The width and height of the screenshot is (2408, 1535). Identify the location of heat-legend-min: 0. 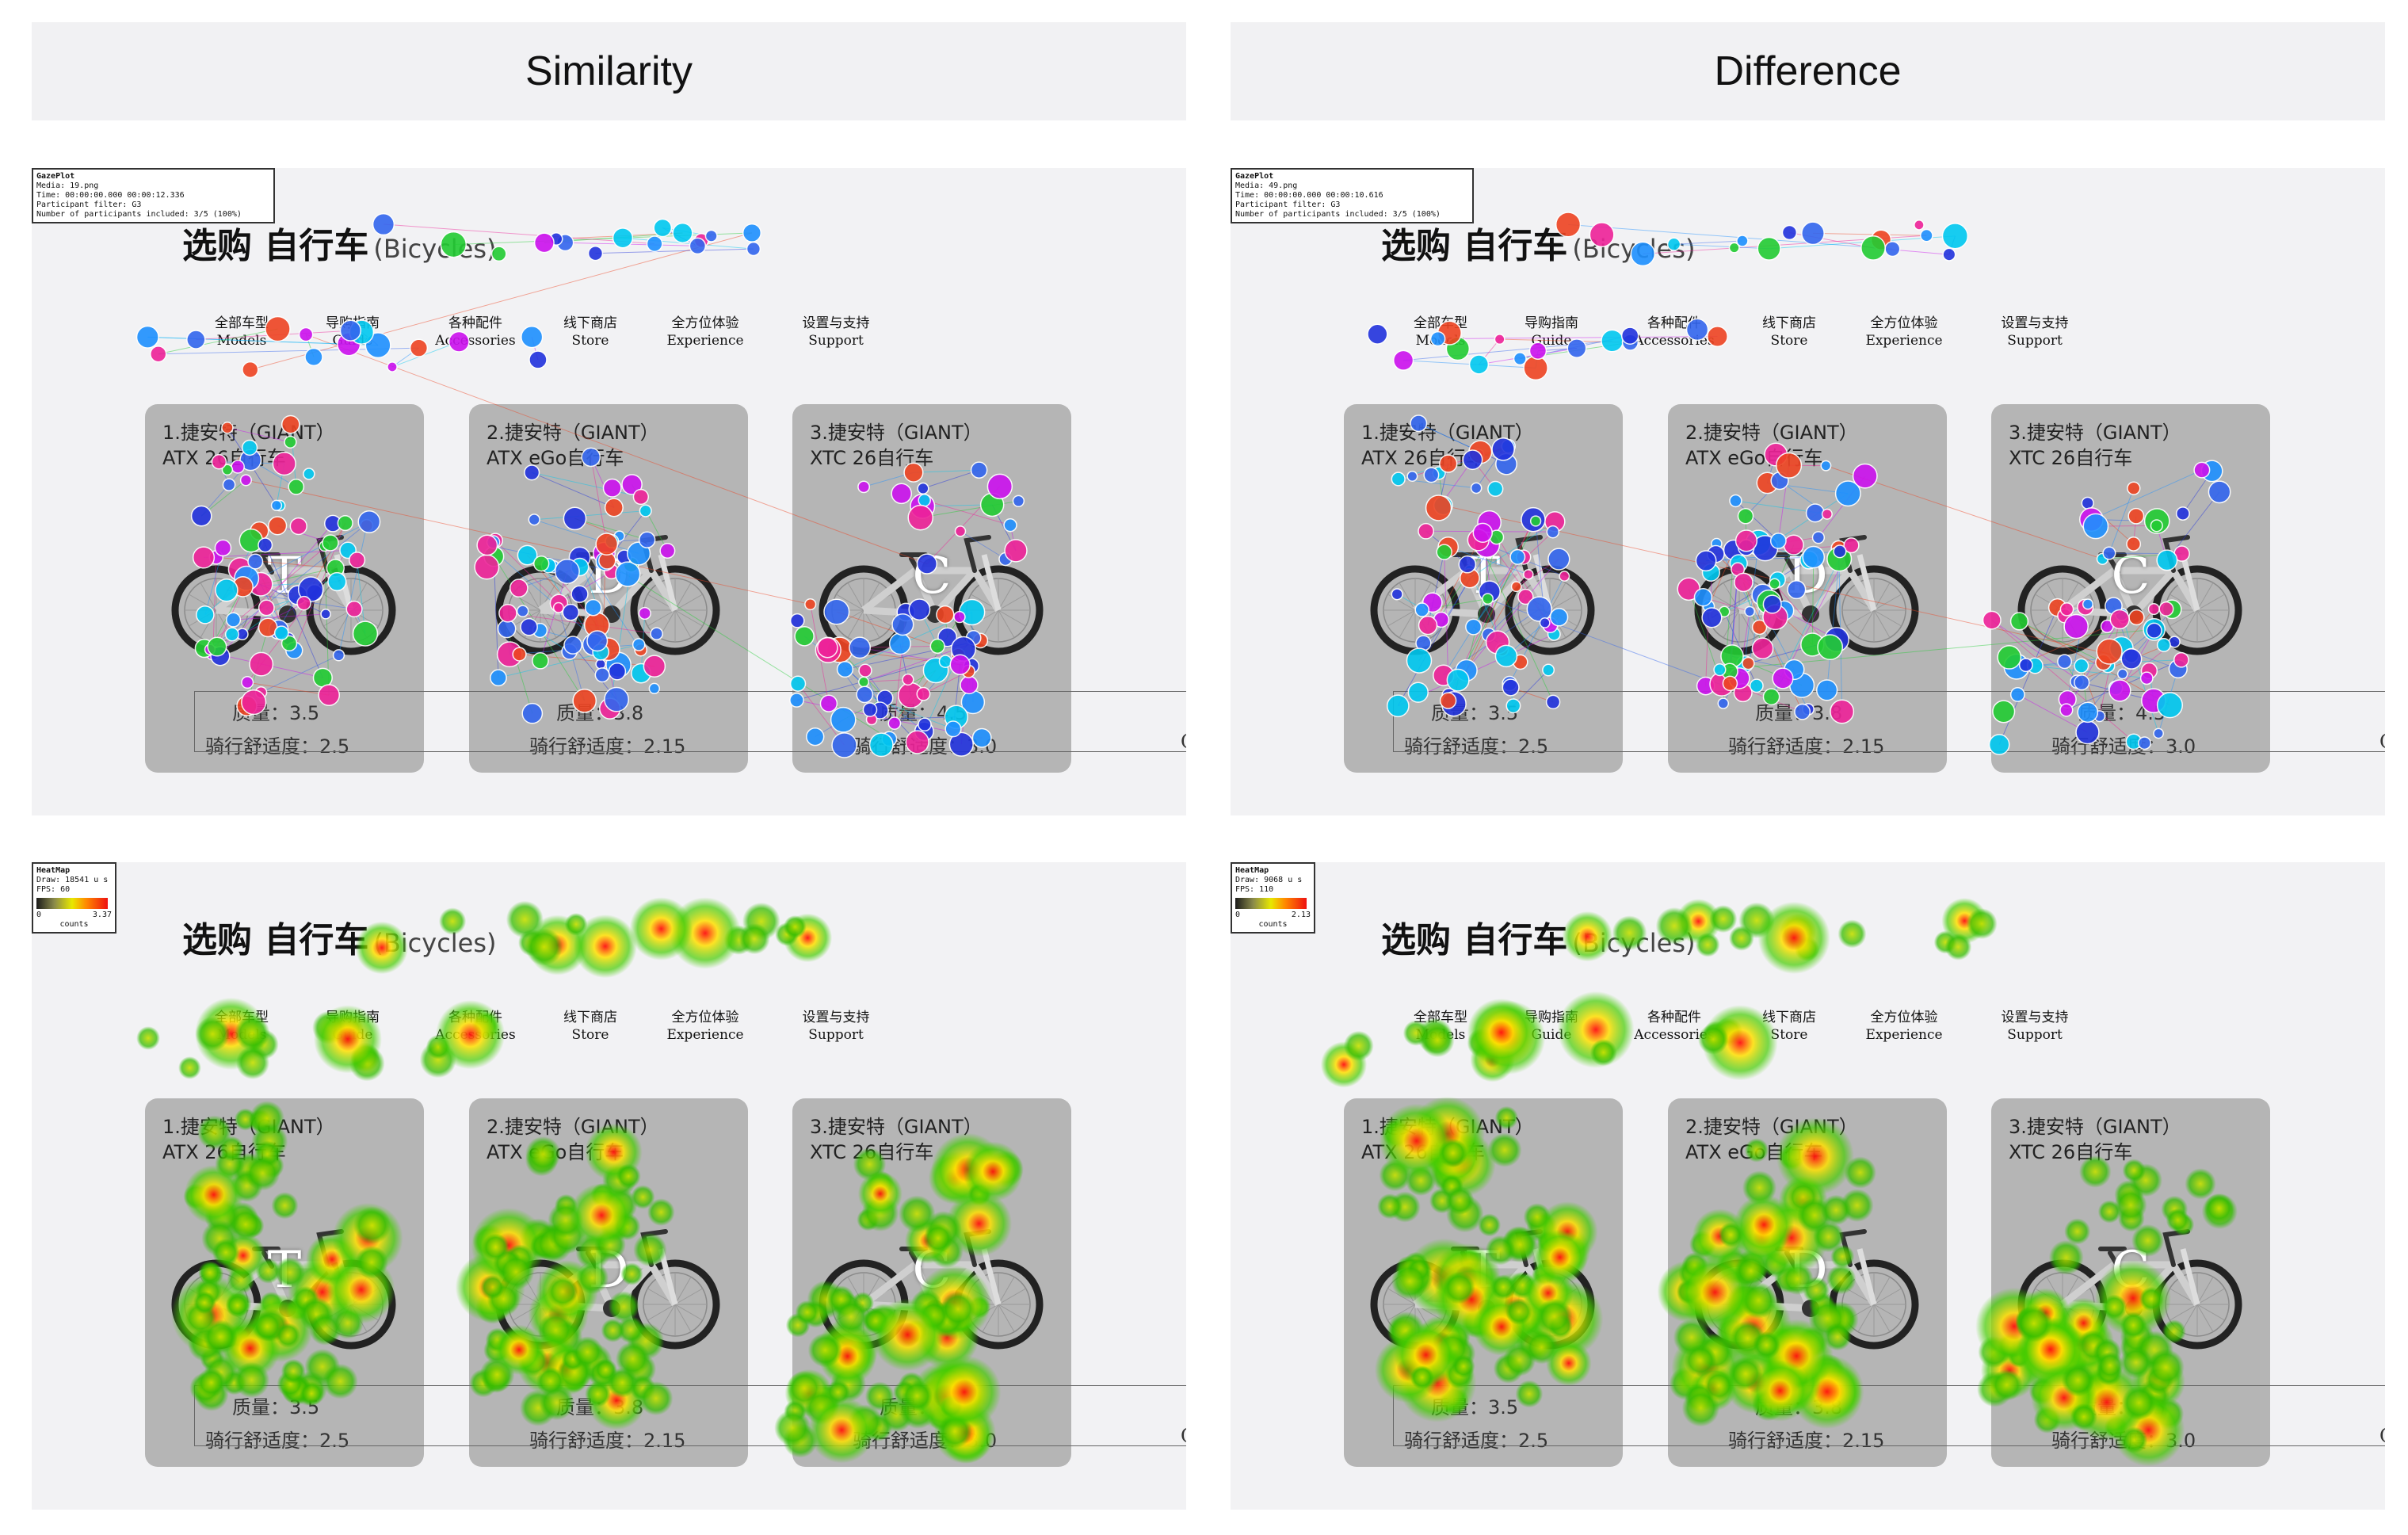
(1238, 915).